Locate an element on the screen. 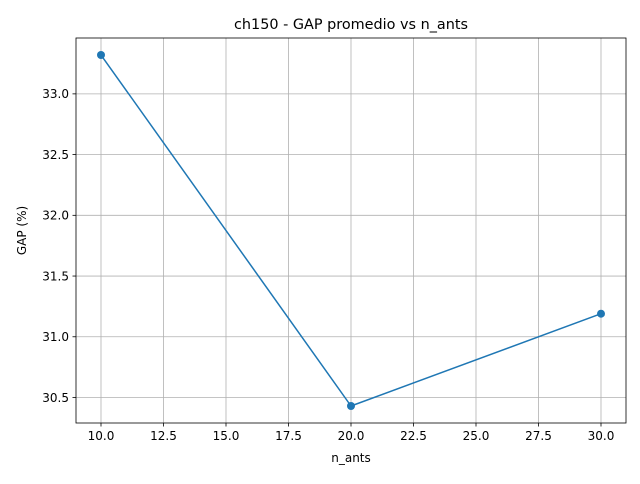 The height and width of the screenshot is (484, 640). x-tick-label: 30.0 is located at coordinates (601, 436).